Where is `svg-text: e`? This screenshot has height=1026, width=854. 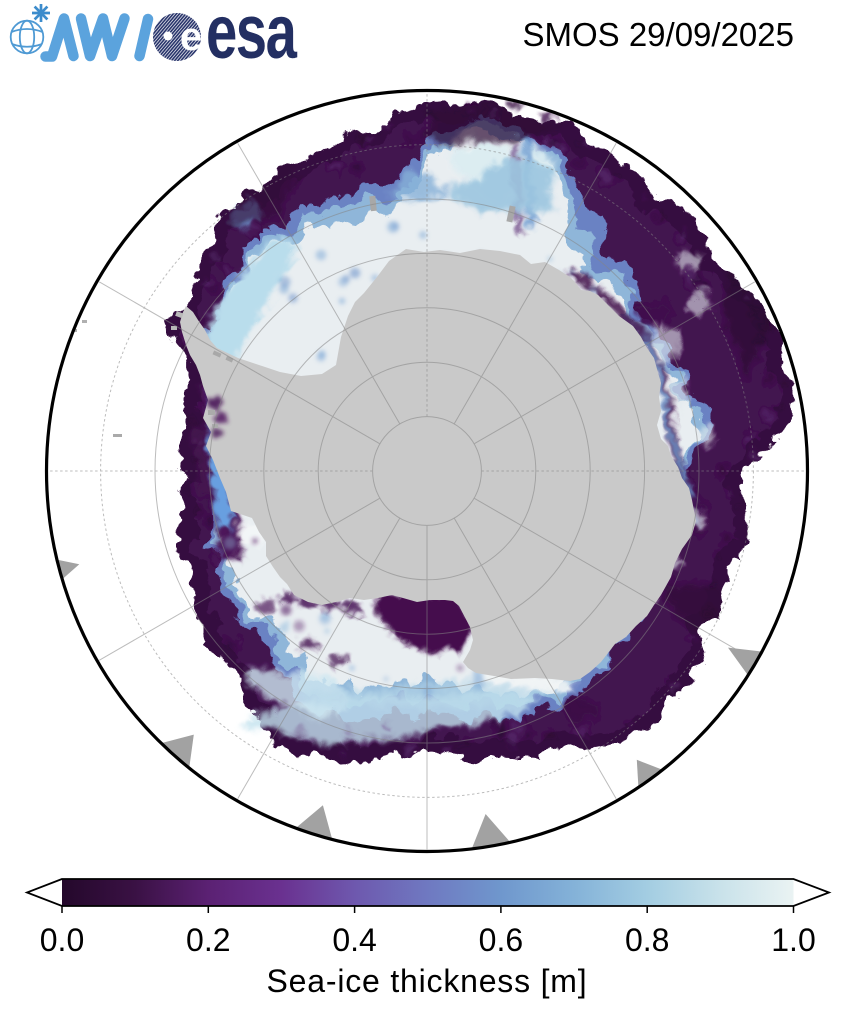
svg-text: e is located at coordinates (191, 37).